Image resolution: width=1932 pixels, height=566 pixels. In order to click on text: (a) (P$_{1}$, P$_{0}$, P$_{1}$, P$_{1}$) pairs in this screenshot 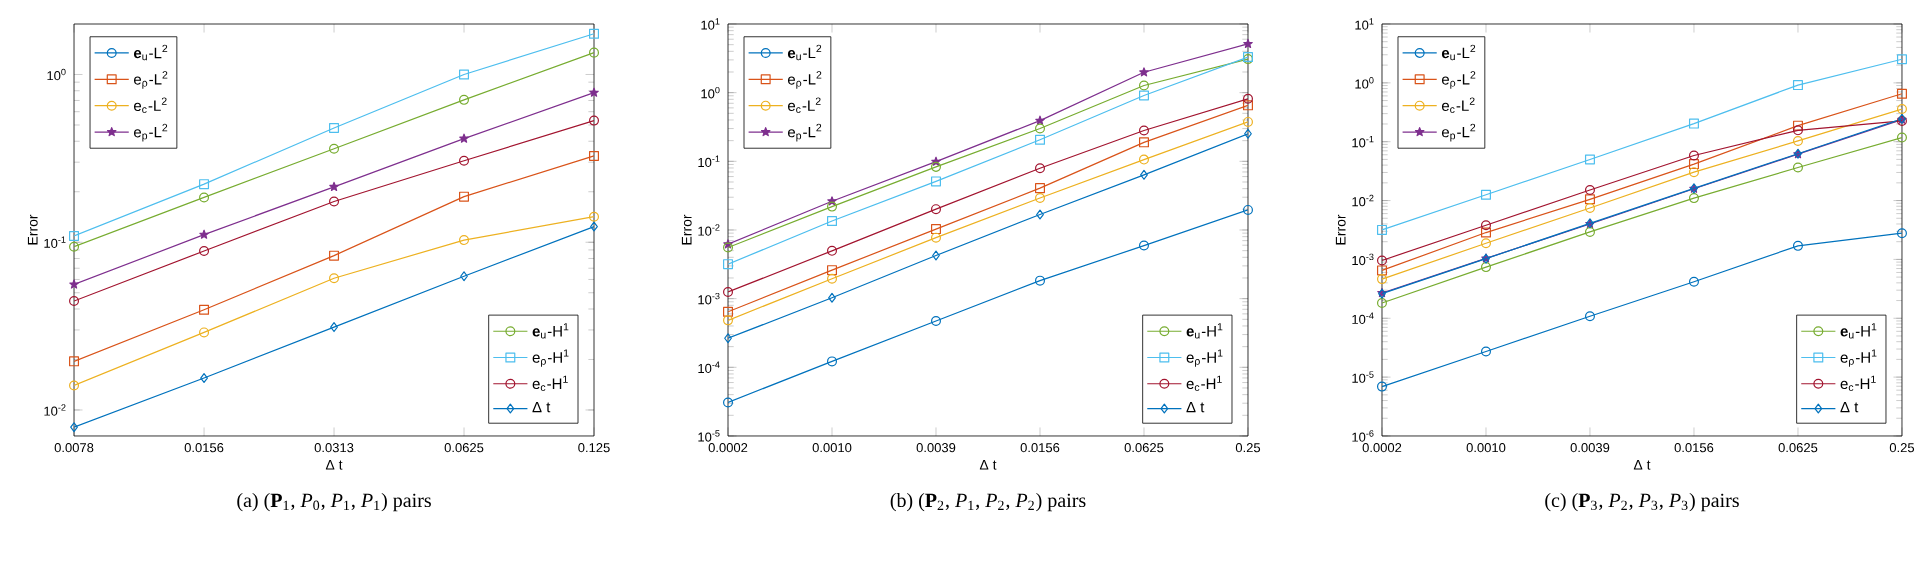, I will do `click(334, 502)`.